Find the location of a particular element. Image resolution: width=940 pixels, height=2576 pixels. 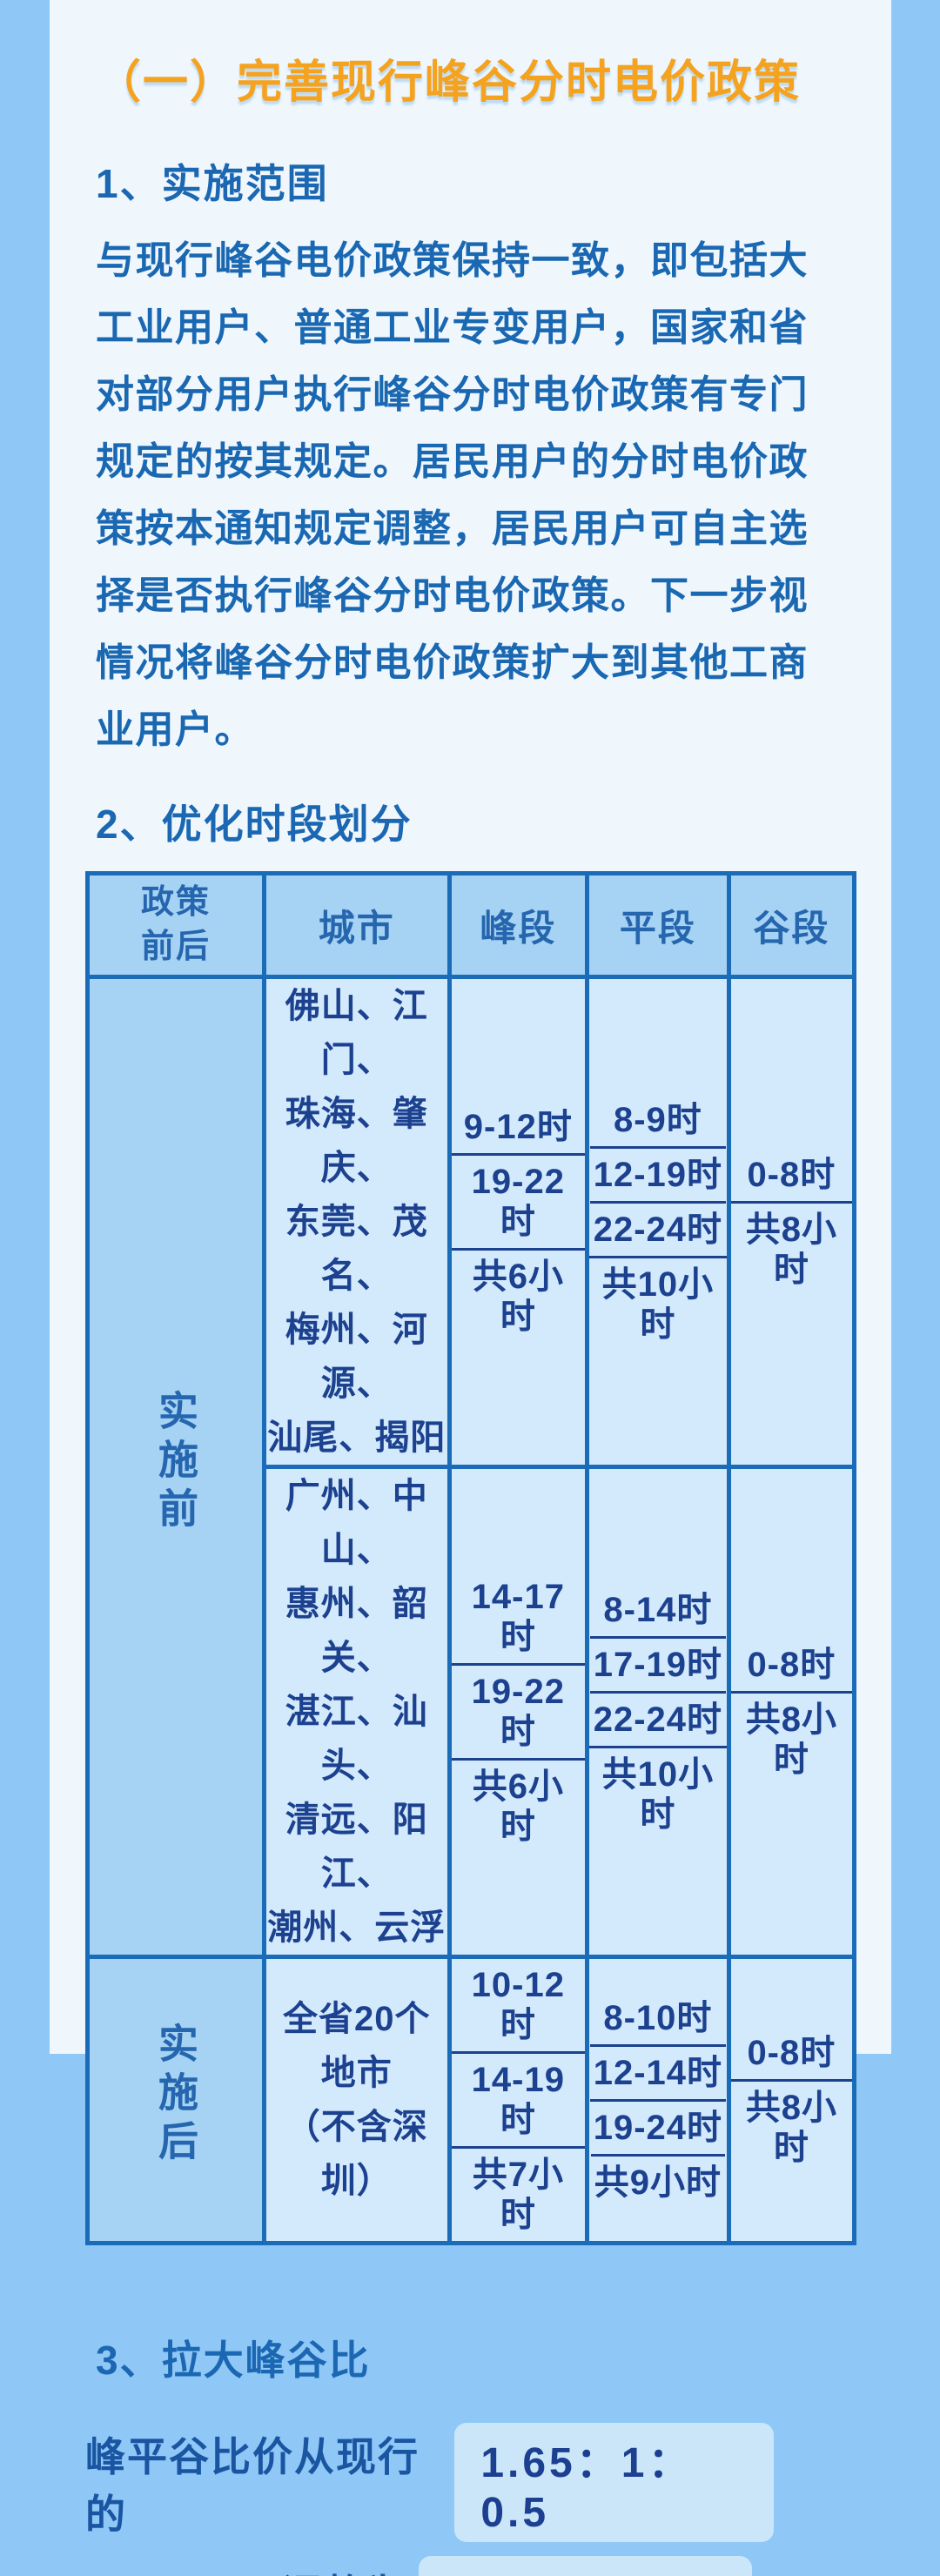

phase-cell-before: 实施前 is located at coordinates (175, 1467).